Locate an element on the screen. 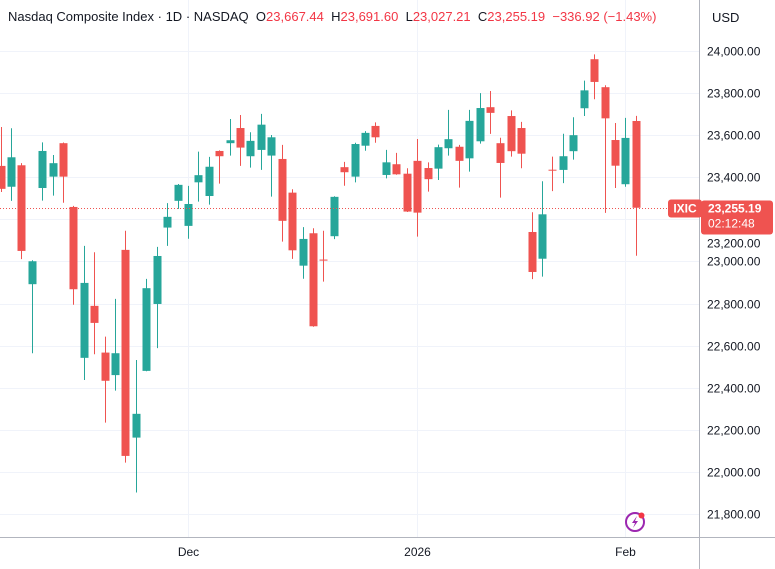 The width and height of the screenshot is (775, 569). y-tick-label: 22,200.00 is located at coordinates (734, 431).